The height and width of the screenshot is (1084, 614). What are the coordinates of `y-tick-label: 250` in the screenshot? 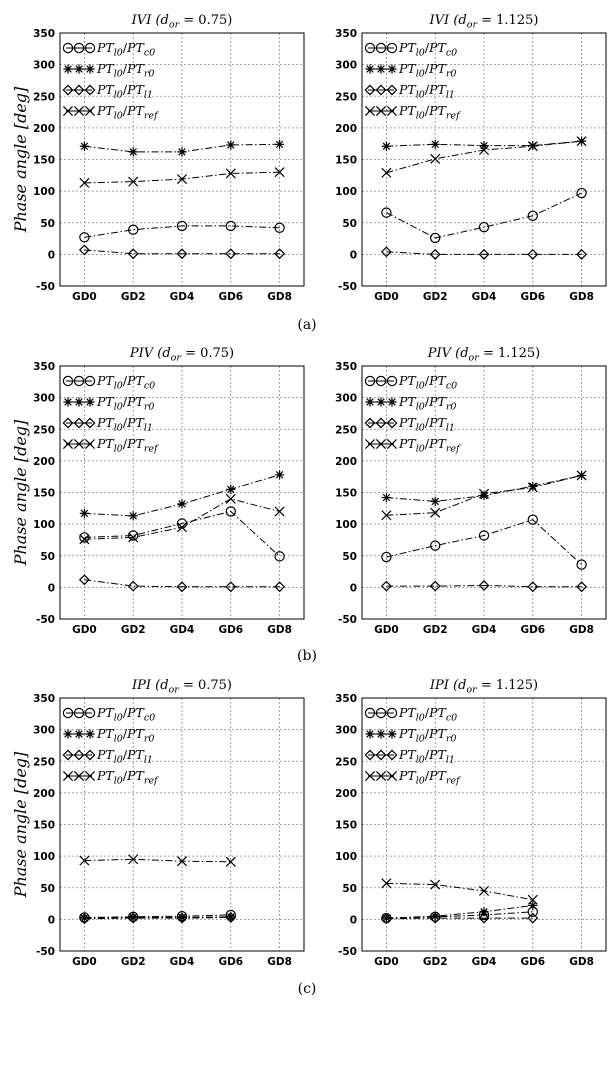 It's located at (346, 762).